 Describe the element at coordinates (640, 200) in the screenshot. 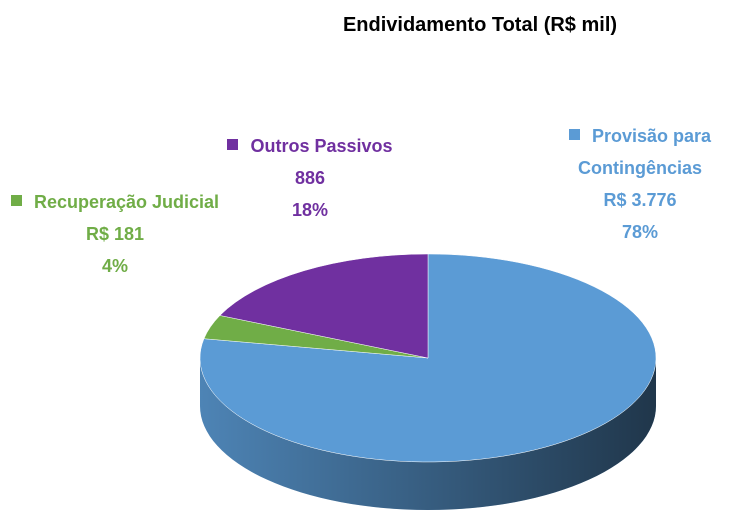

I see `value-label: R$ 3.776` at that location.